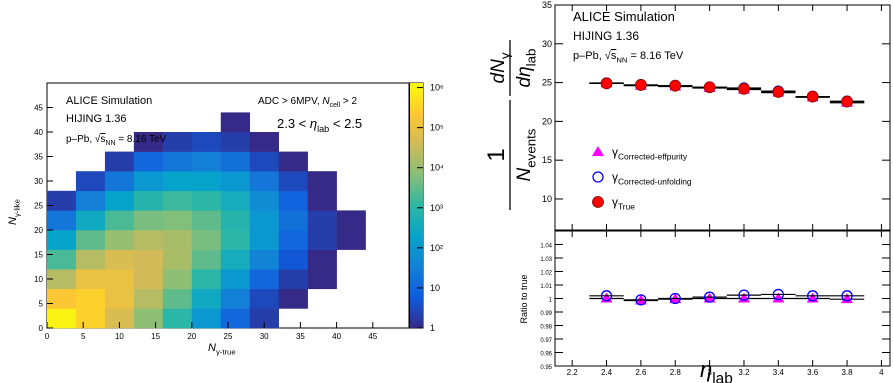  Describe the element at coordinates (119, 336) in the screenshot. I see `x-tick-label: 10` at that location.